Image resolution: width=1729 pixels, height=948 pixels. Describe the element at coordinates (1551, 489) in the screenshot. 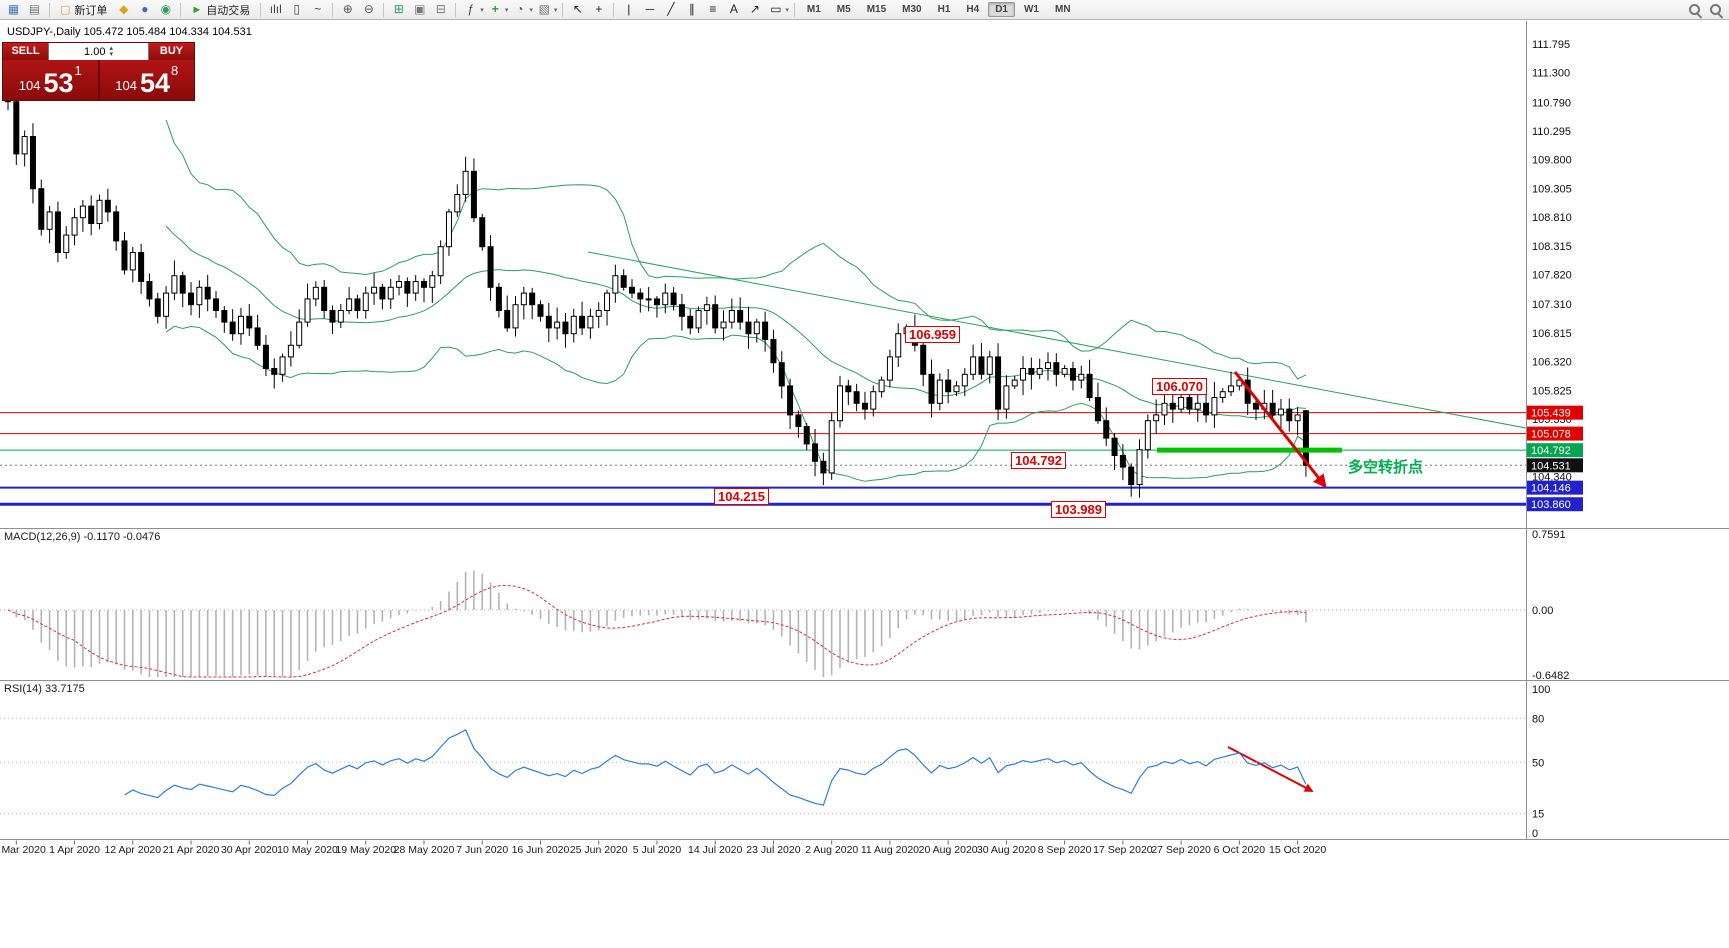

I see `svg-text: 104.146` at that location.